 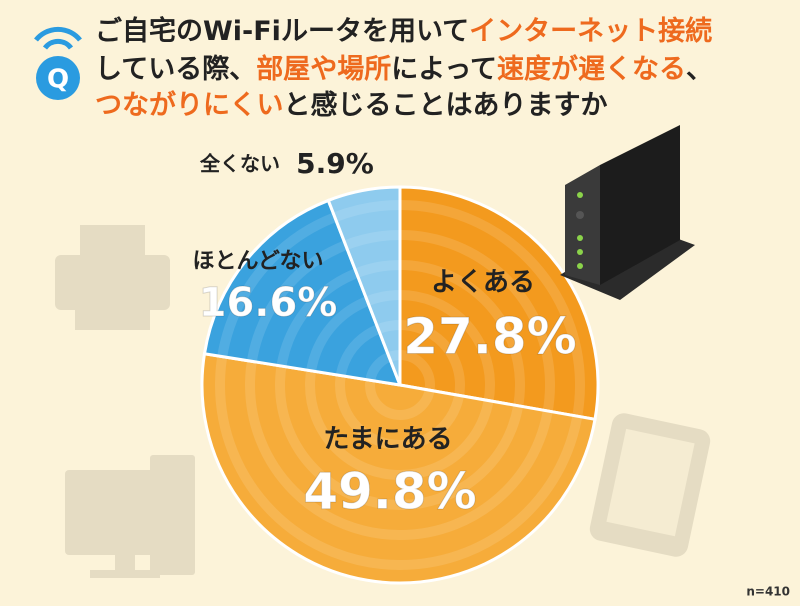 I want to click on note: n=410, so click(x=768, y=592).